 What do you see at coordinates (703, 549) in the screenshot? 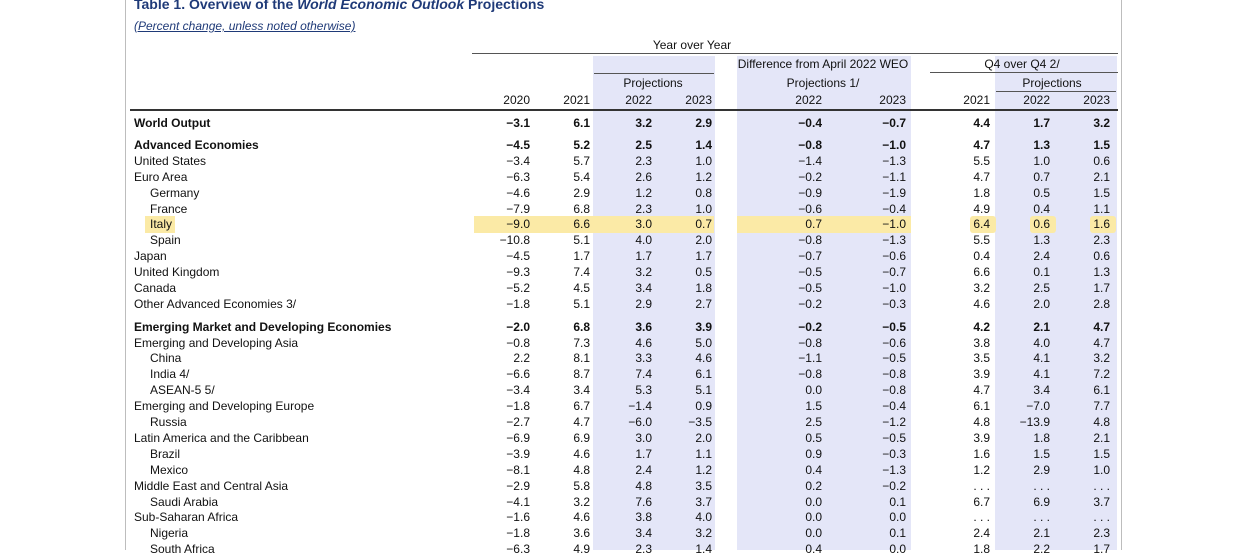
I see `row-value-col-3: 1.4` at bounding box center [703, 549].